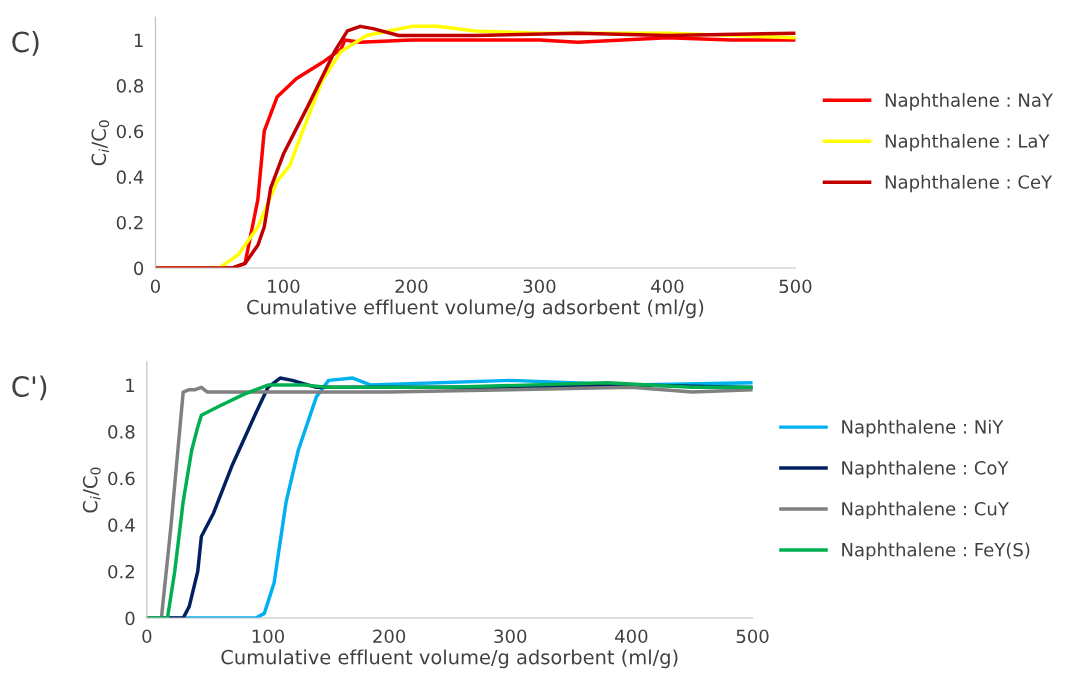  Describe the element at coordinates (969, 101) in the screenshot. I see `legend-label: Naphthalene : NaY` at that location.